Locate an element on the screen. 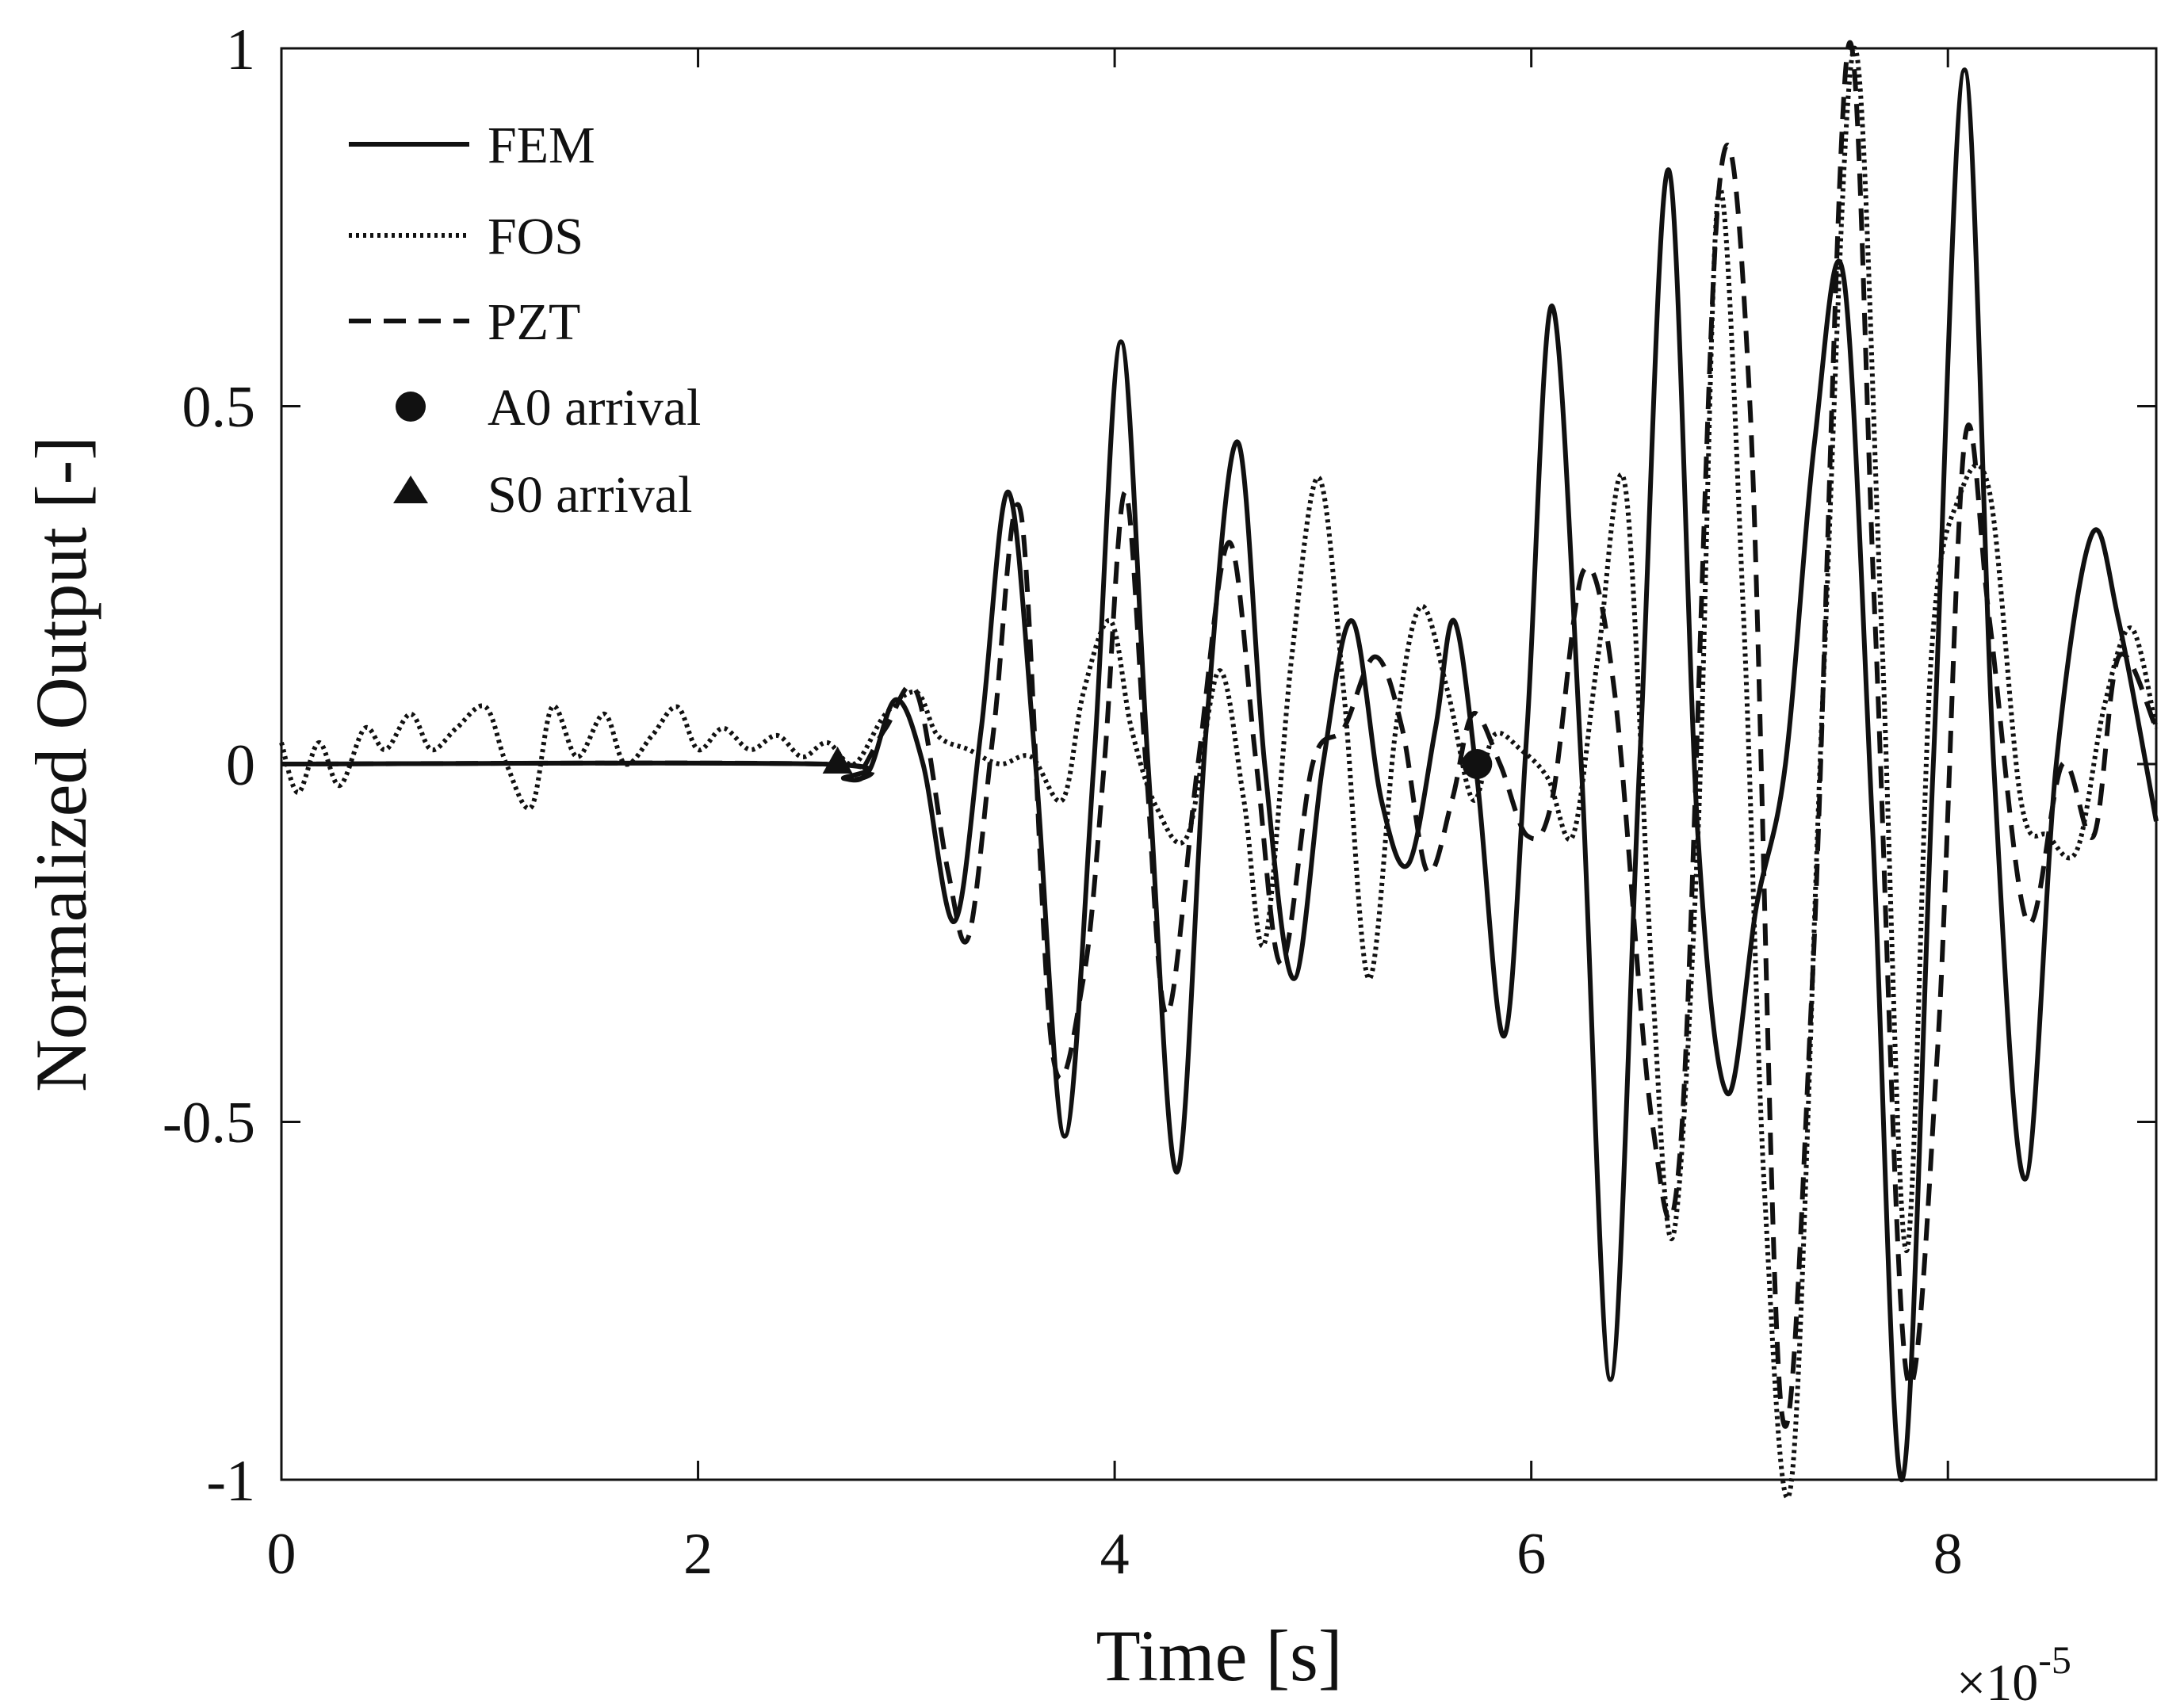 This screenshot has height=1708, width=2180. legend-marker-a0 is located at coordinates (411, 407).